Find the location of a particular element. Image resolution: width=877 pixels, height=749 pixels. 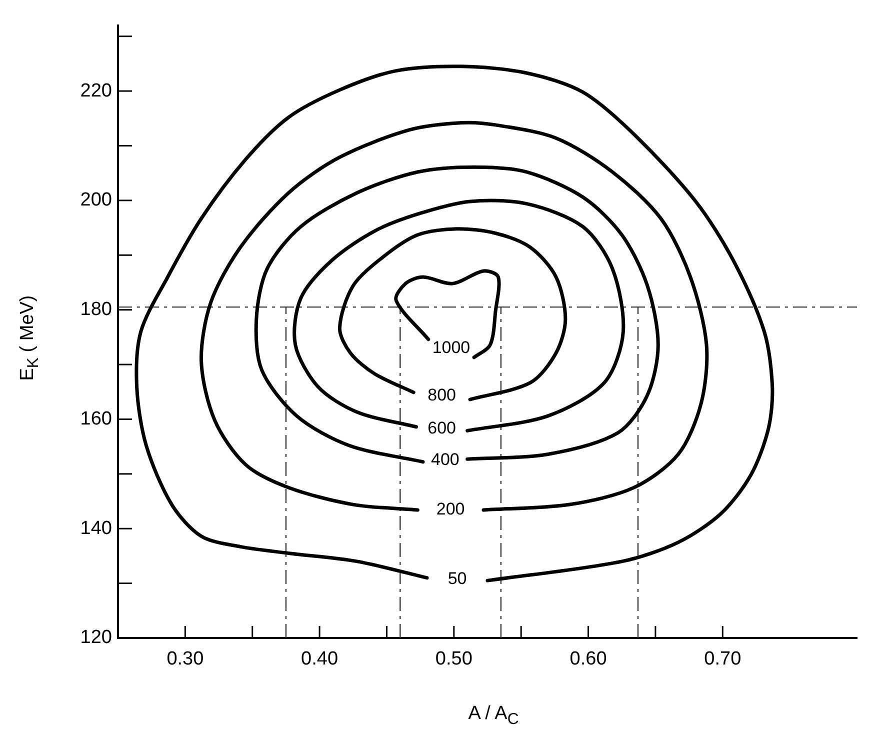

x-tick-label: 0.50 is located at coordinates (453, 659).